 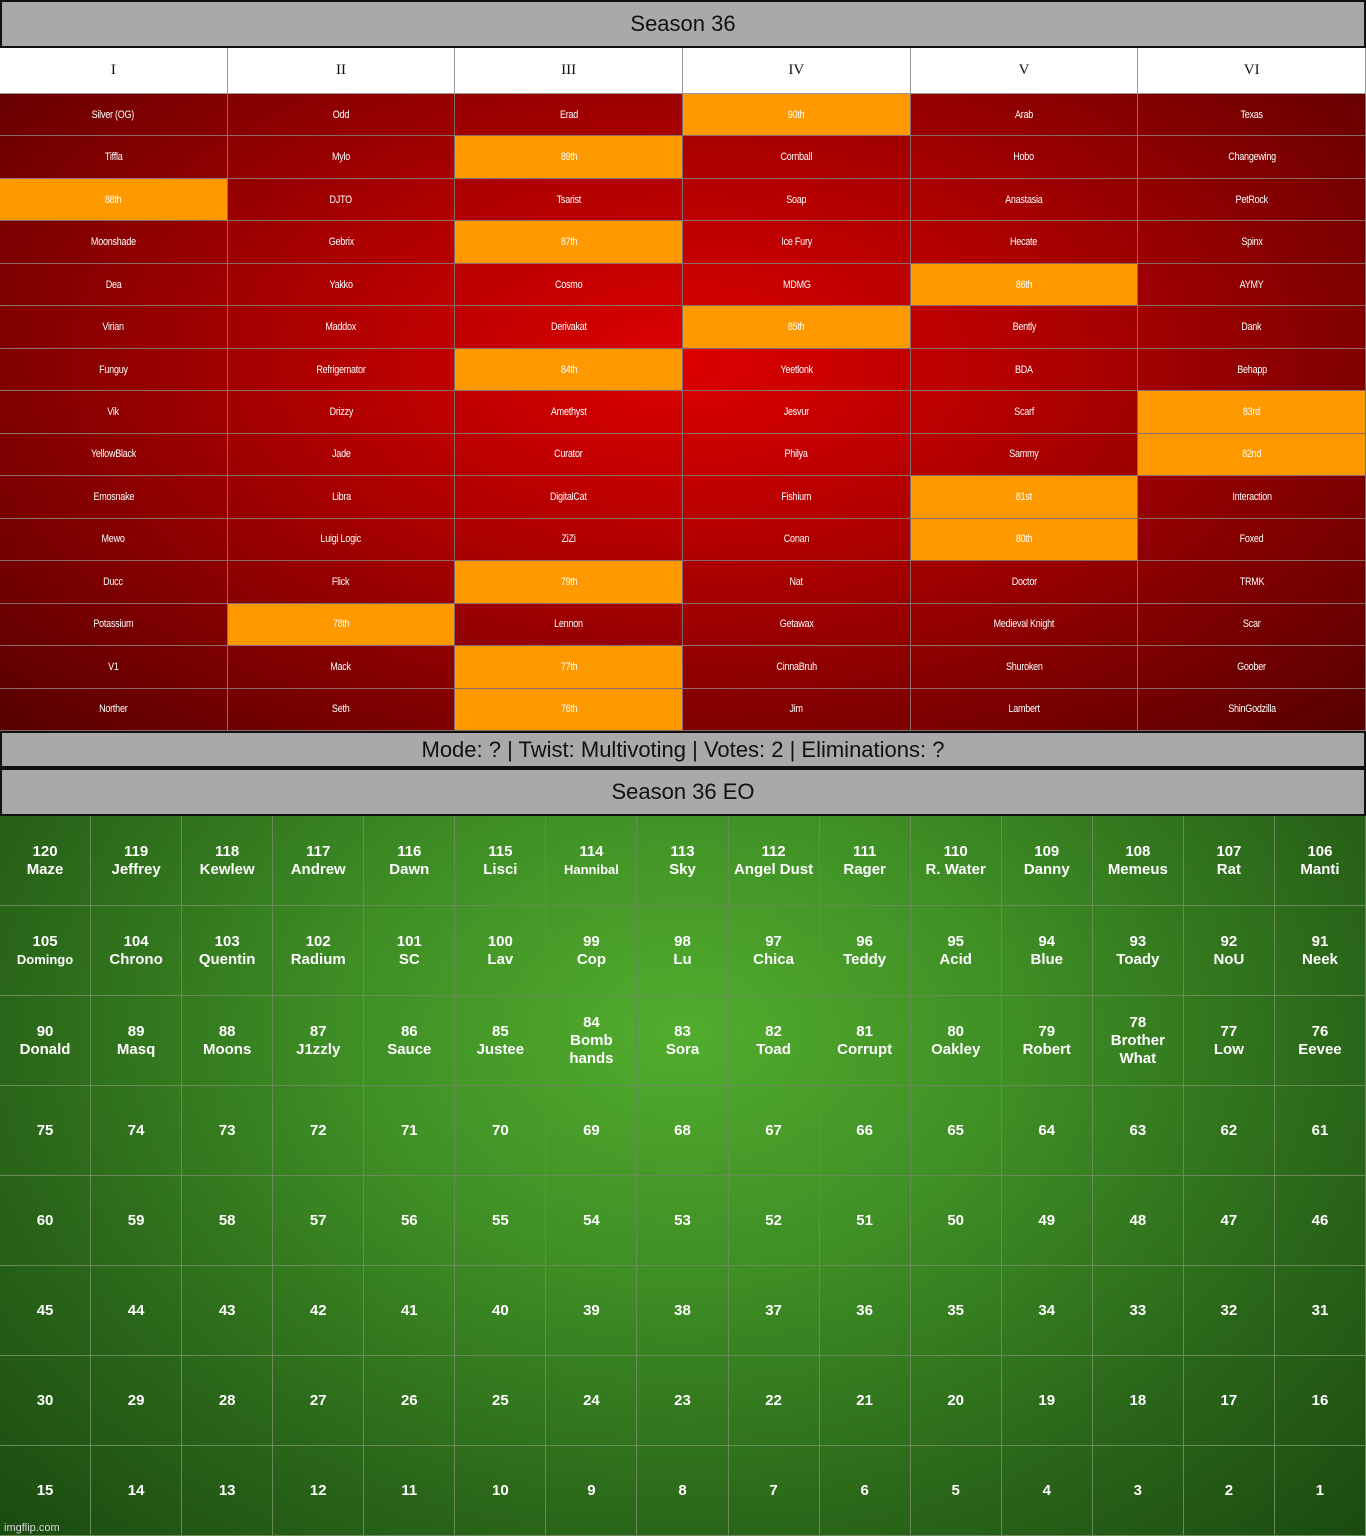 I want to click on contestant-cell: Norther, so click(x=114, y=709).